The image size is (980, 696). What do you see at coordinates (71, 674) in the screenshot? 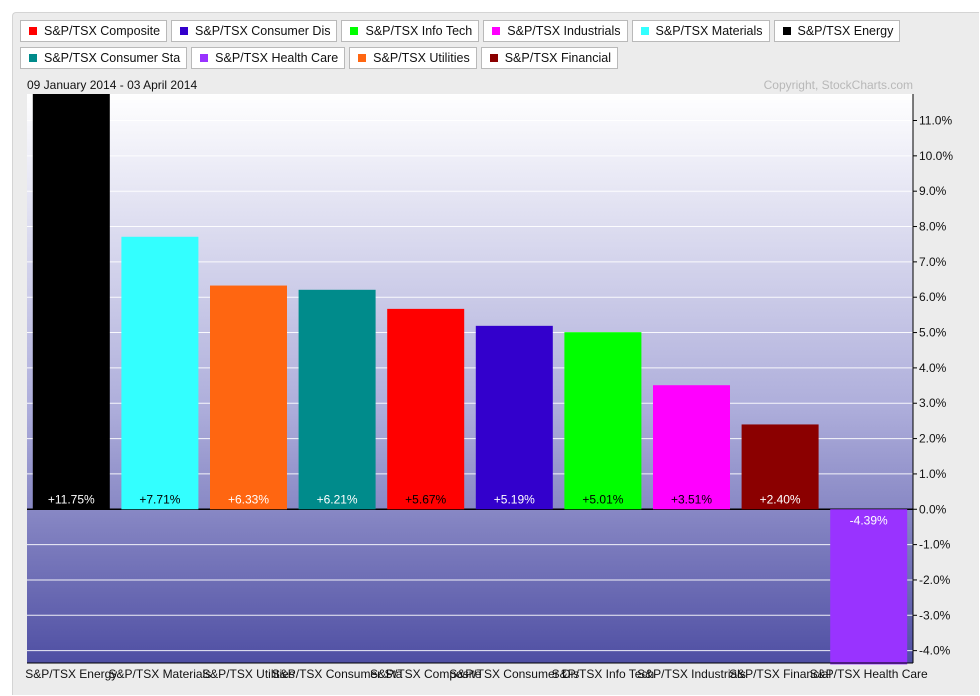
I see `x-tick-label: S&P/TSX Energy` at bounding box center [71, 674].